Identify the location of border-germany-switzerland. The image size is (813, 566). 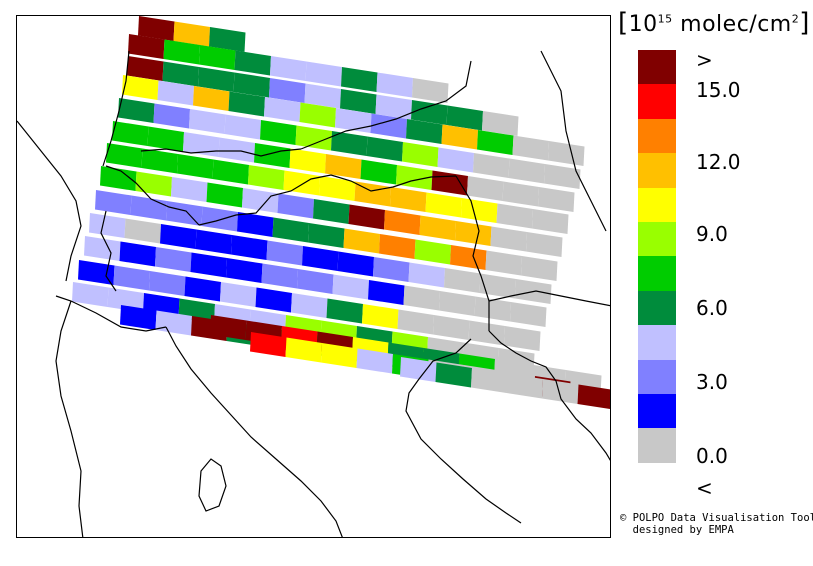
(221, 152).